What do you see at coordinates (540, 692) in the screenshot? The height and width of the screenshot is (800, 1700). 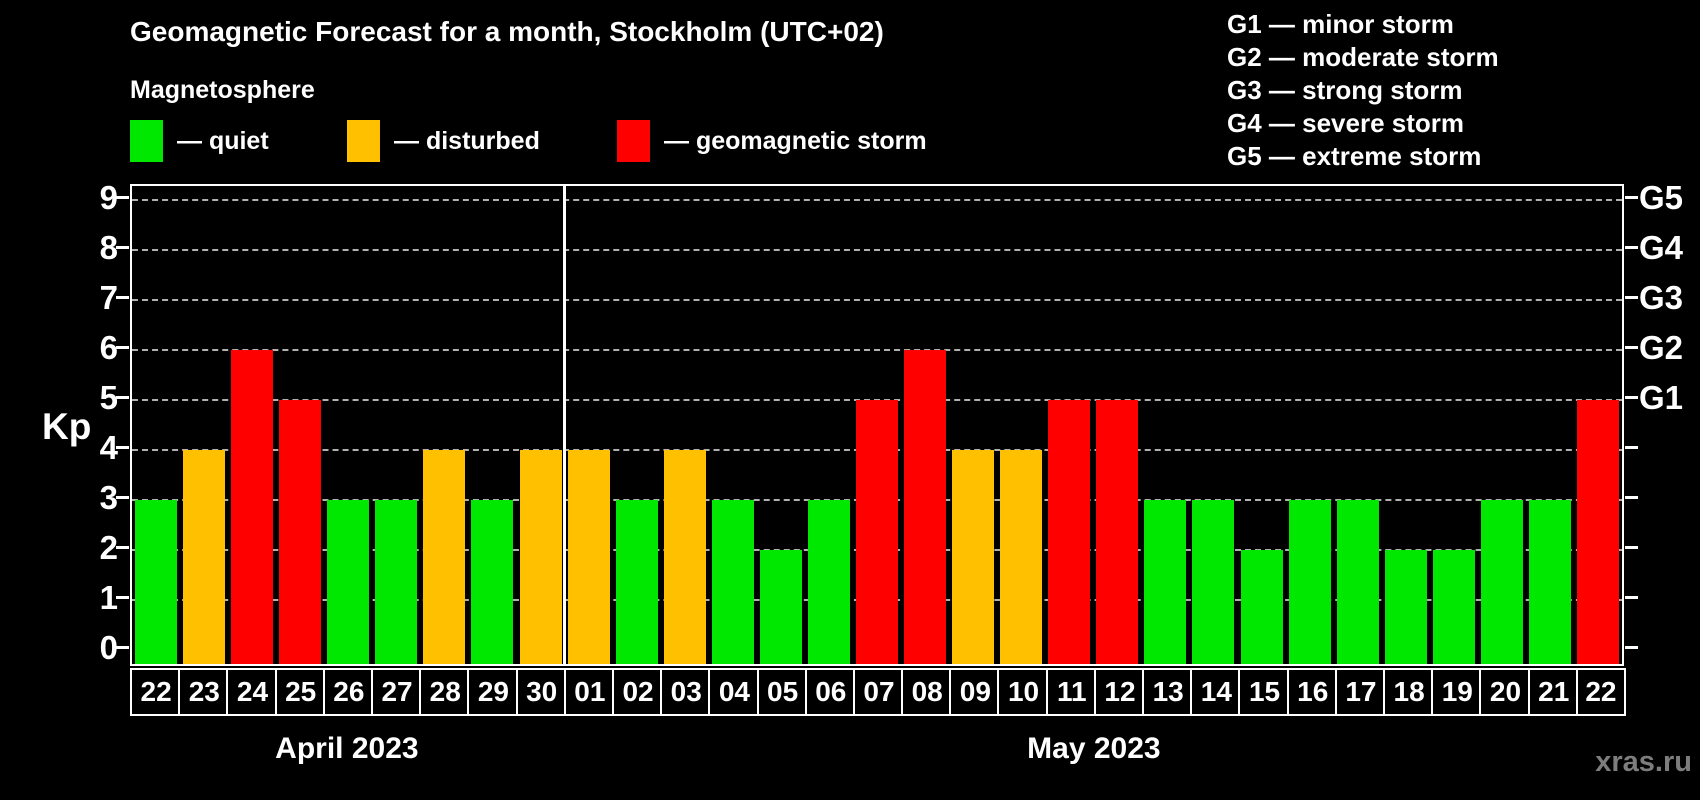 I see `date-cell: 30` at bounding box center [540, 692].